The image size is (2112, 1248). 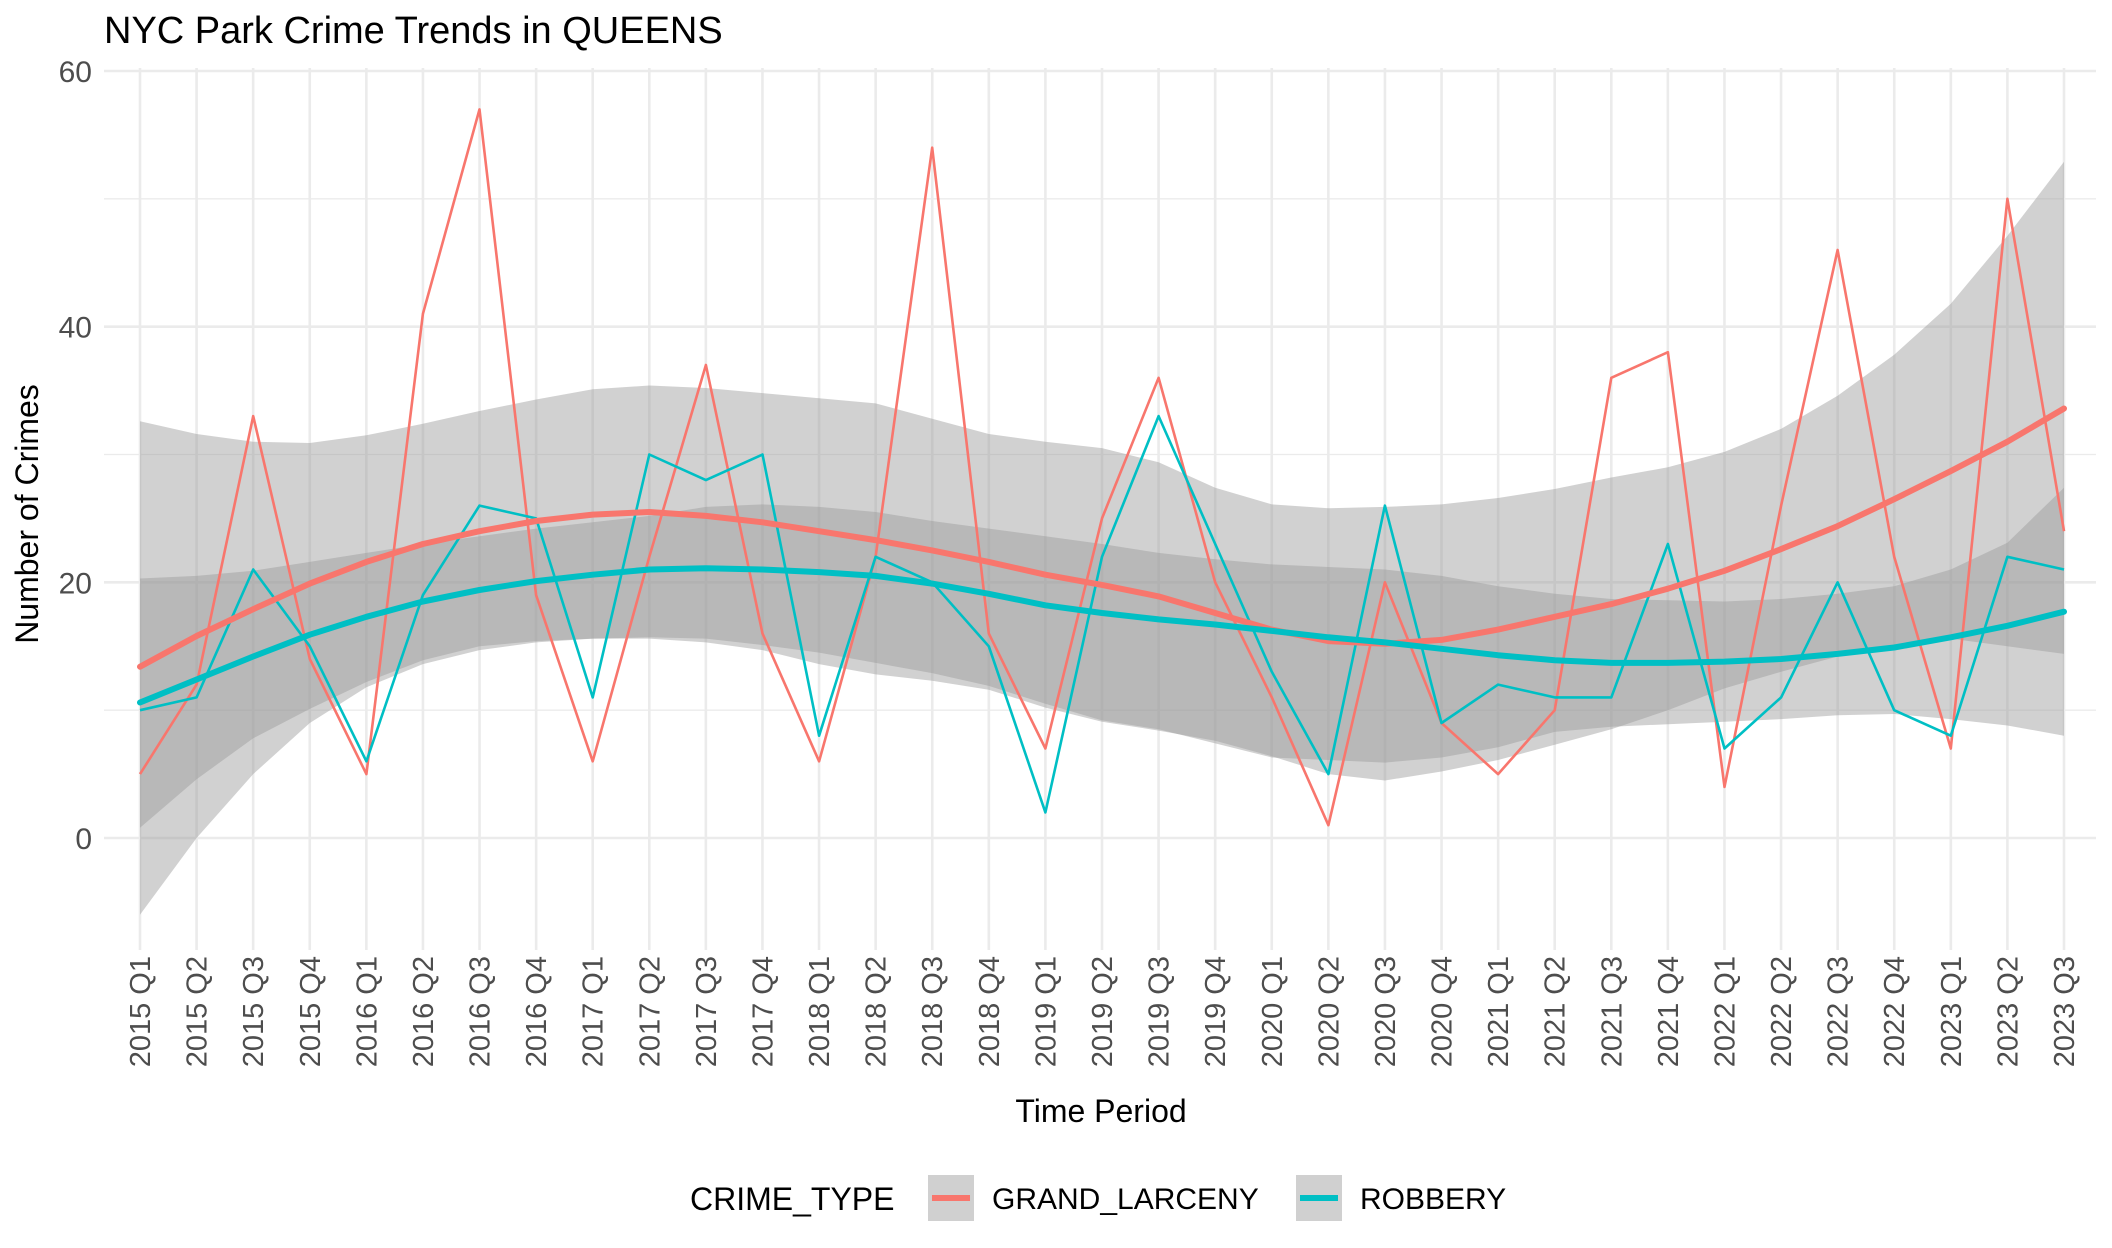 I want to click on legend-label: GRAND_LARCENY, so click(x=1125, y=1199).